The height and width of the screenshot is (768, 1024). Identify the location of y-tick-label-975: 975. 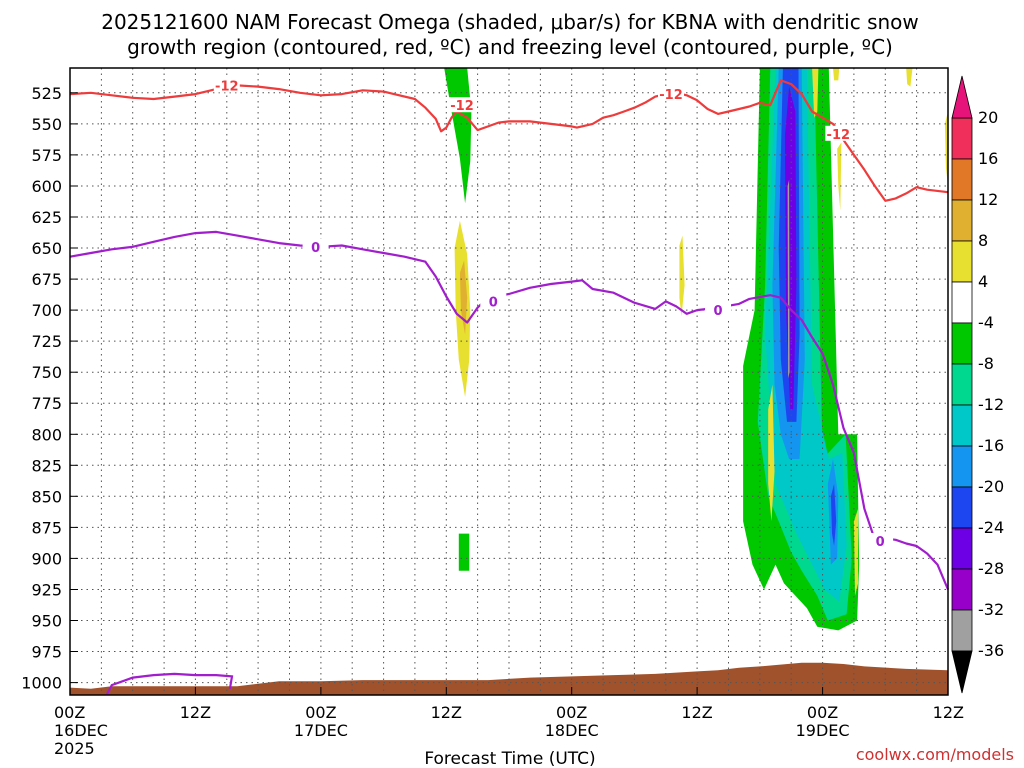
(46, 652).